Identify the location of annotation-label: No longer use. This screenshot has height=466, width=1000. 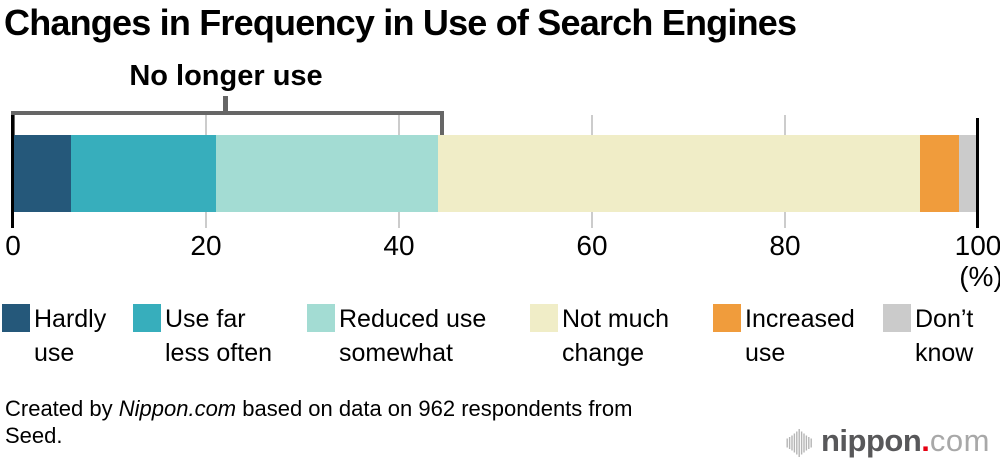
(226, 76).